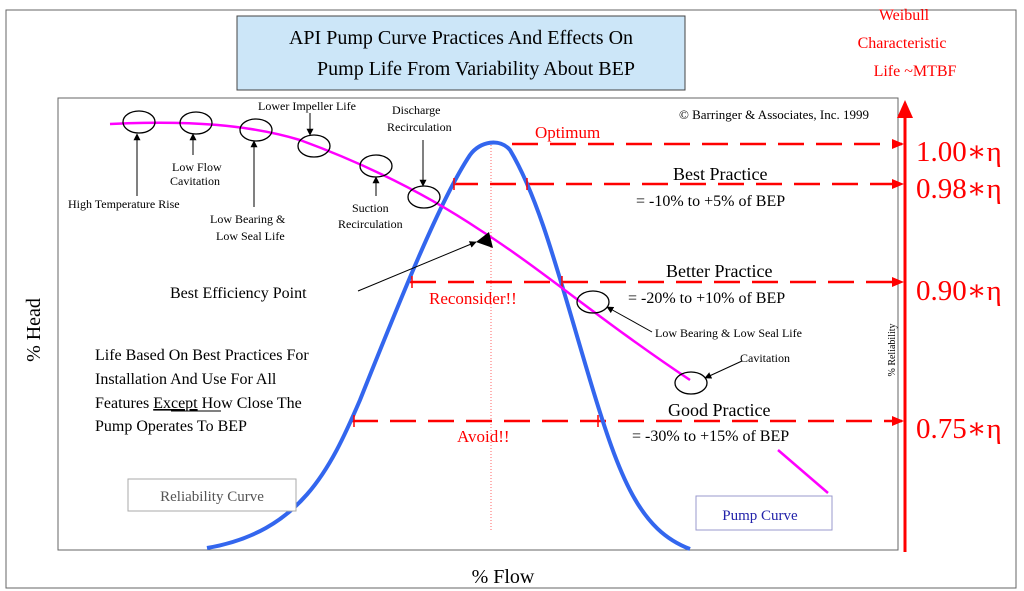 The height and width of the screenshot is (591, 1024). I want to click on note-line-1: Life Based On Best Practices For, so click(202, 355).